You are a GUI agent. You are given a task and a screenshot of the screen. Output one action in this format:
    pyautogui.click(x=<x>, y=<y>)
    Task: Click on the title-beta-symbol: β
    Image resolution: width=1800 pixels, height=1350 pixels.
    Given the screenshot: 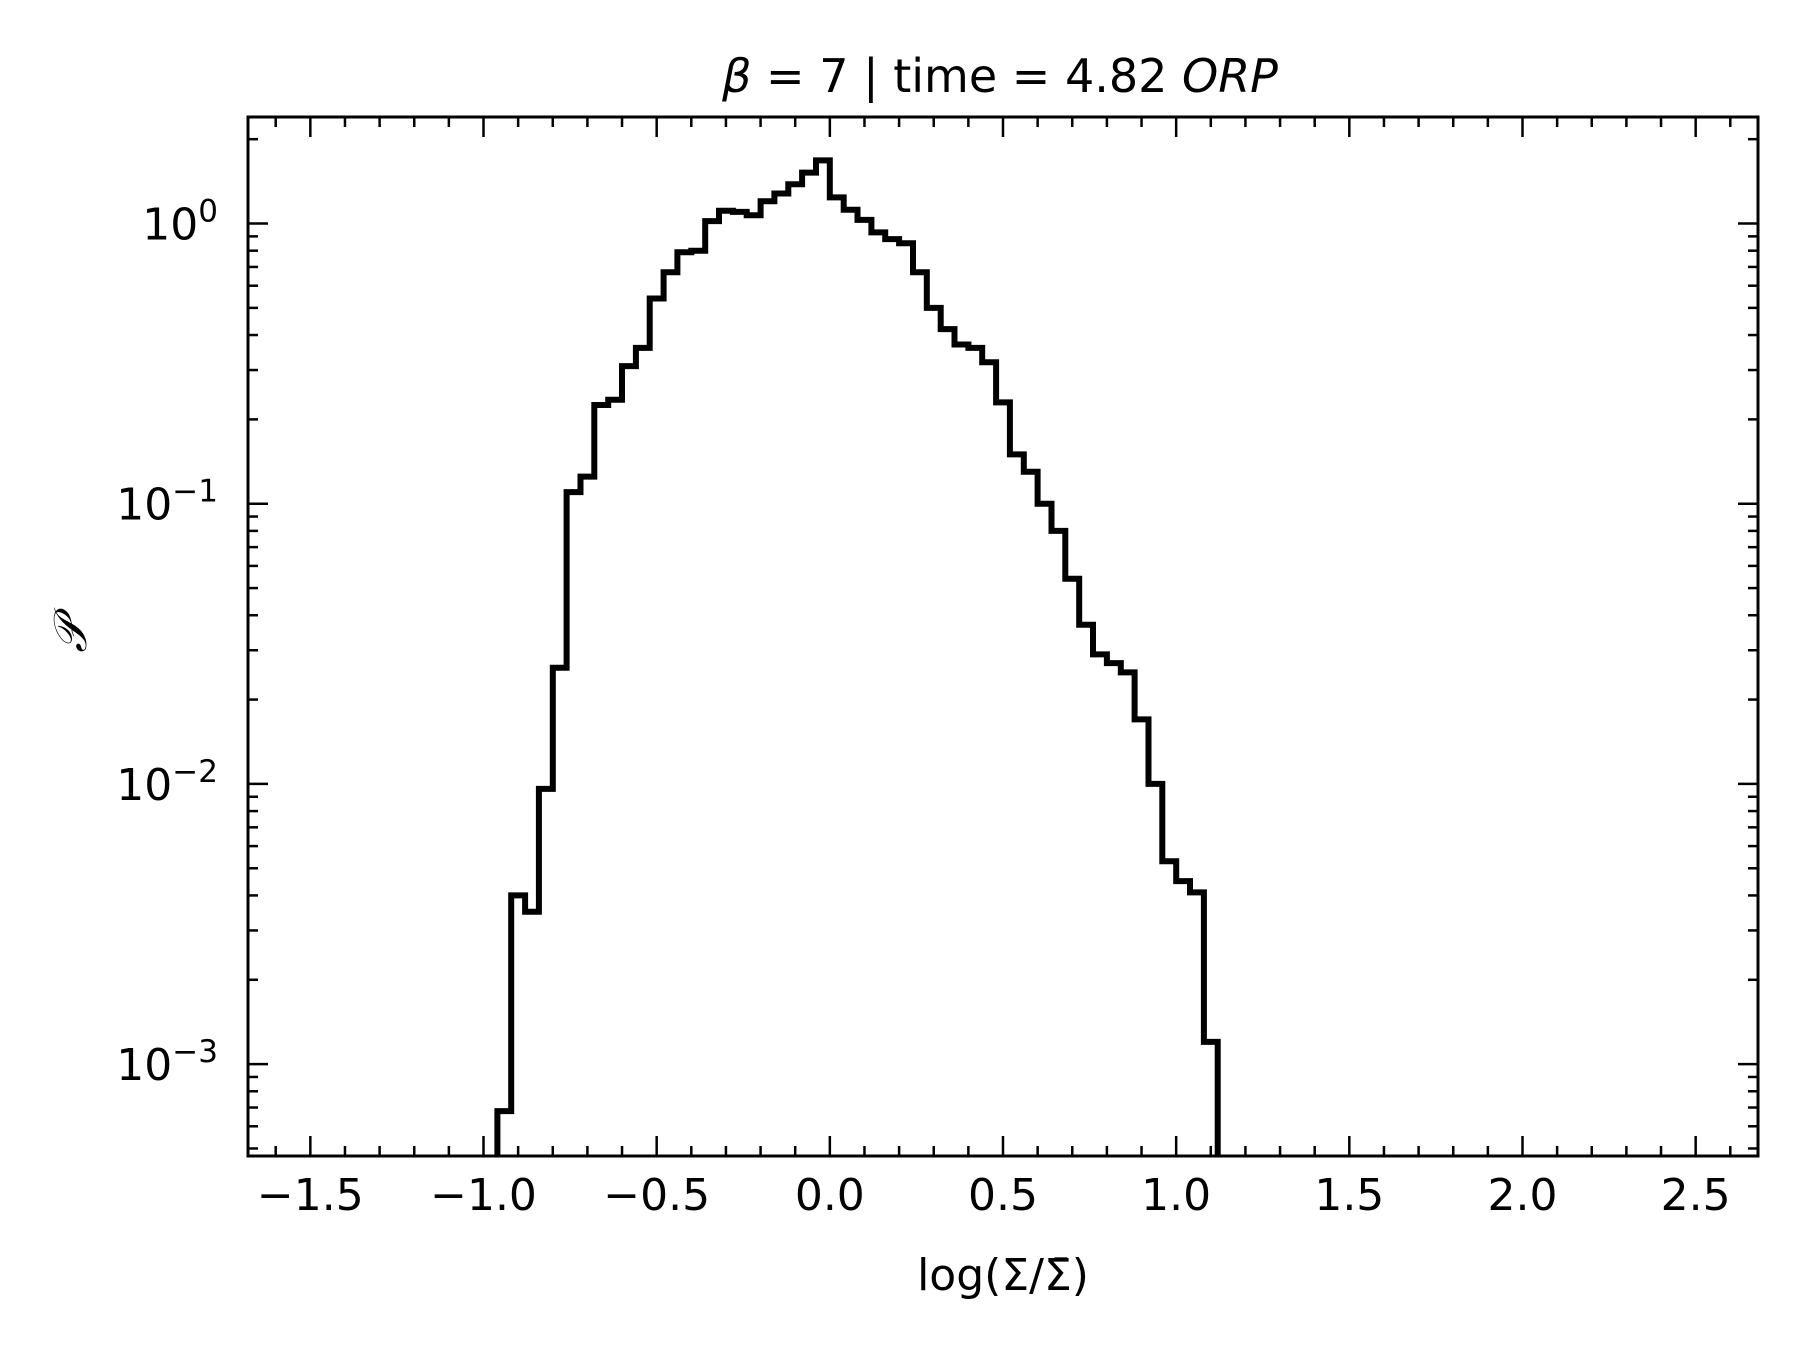 What is the action you would take?
    pyautogui.click(x=736, y=76)
    